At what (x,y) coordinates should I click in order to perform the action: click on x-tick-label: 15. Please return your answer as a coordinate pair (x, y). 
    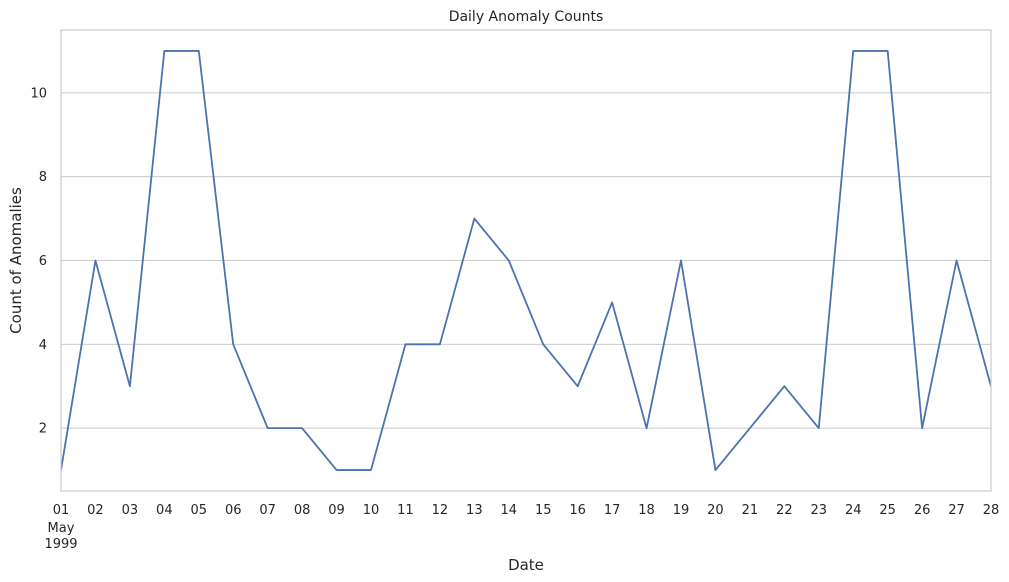
    Looking at the image, I should click on (543, 510).